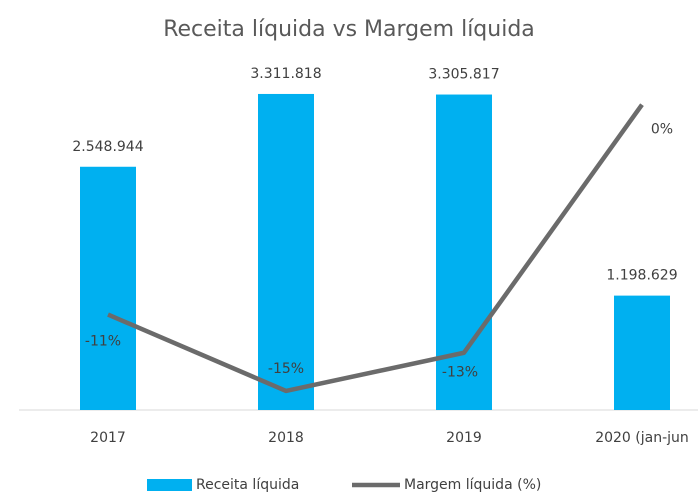 Image resolution: width=698 pixels, height=494 pixels. What do you see at coordinates (285, 74) in the screenshot?
I see `data-label: 3.311.818` at bounding box center [285, 74].